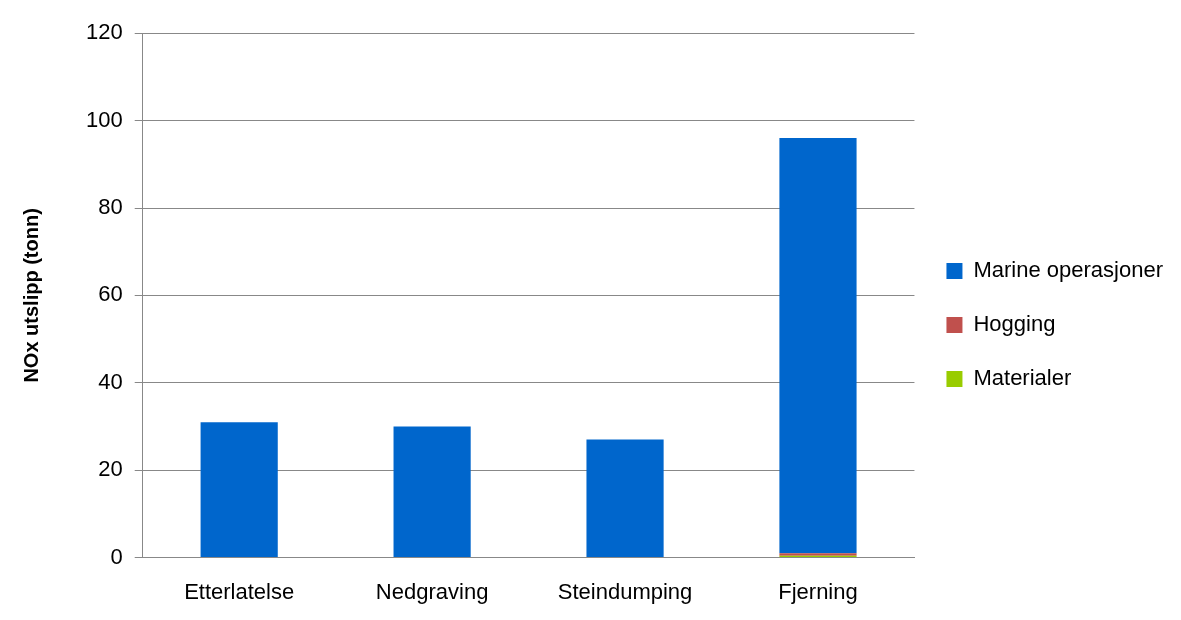 Image resolution: width=1181 pixels, height=620 pixels. What do you see at coordinates (104, 32) in the screenshot?
I see `y-tick-label: 120` at bounding box center [104, 32].